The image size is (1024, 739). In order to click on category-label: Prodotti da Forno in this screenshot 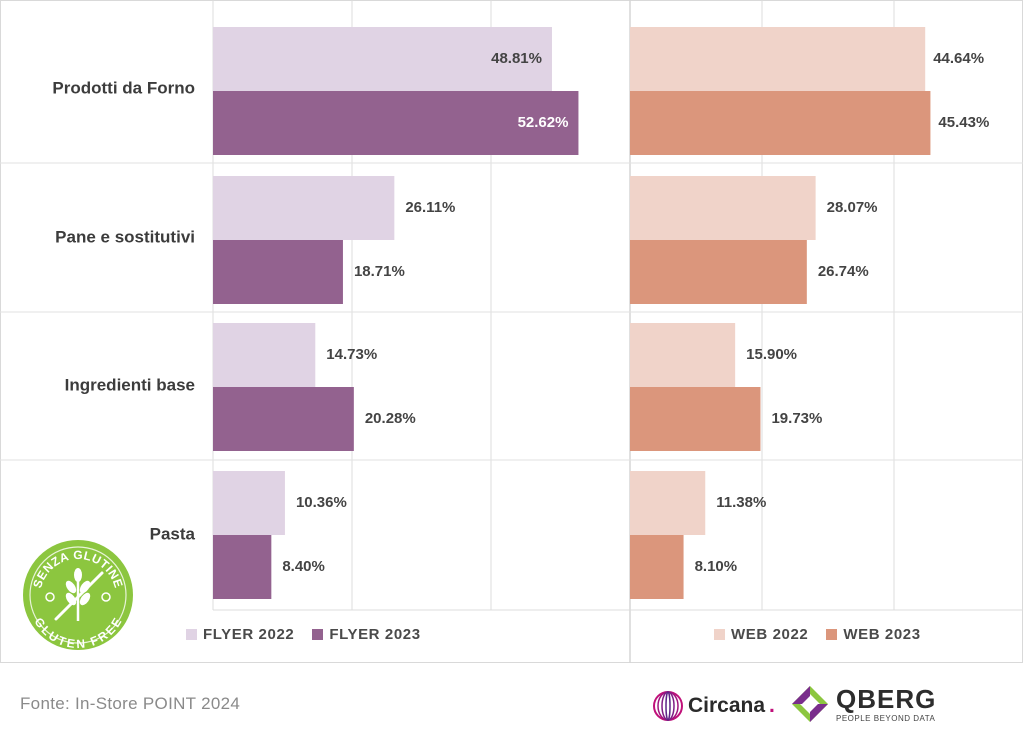, I will do `click(123, 87)`.